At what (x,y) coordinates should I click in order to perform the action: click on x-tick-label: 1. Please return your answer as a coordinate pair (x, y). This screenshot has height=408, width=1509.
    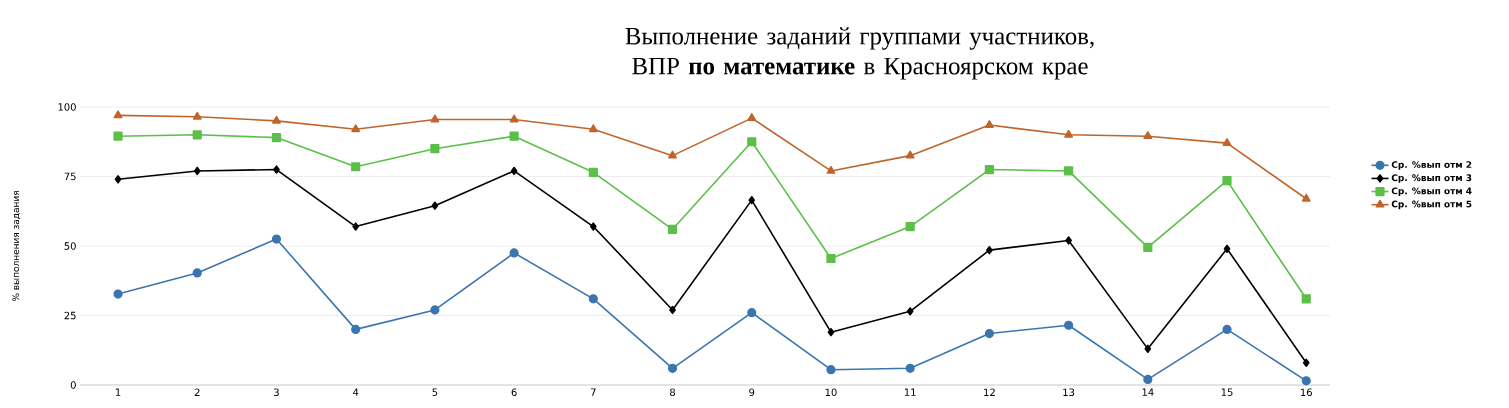
    Looking at the image, I should click on (118, 392).